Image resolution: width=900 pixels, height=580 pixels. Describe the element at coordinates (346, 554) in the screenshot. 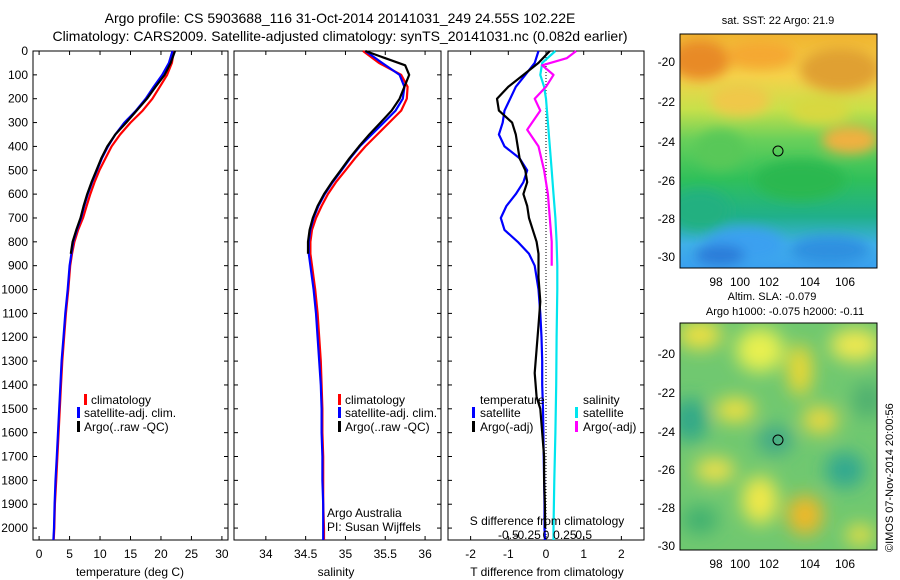

I see `x-tick-label: 35` at that location.